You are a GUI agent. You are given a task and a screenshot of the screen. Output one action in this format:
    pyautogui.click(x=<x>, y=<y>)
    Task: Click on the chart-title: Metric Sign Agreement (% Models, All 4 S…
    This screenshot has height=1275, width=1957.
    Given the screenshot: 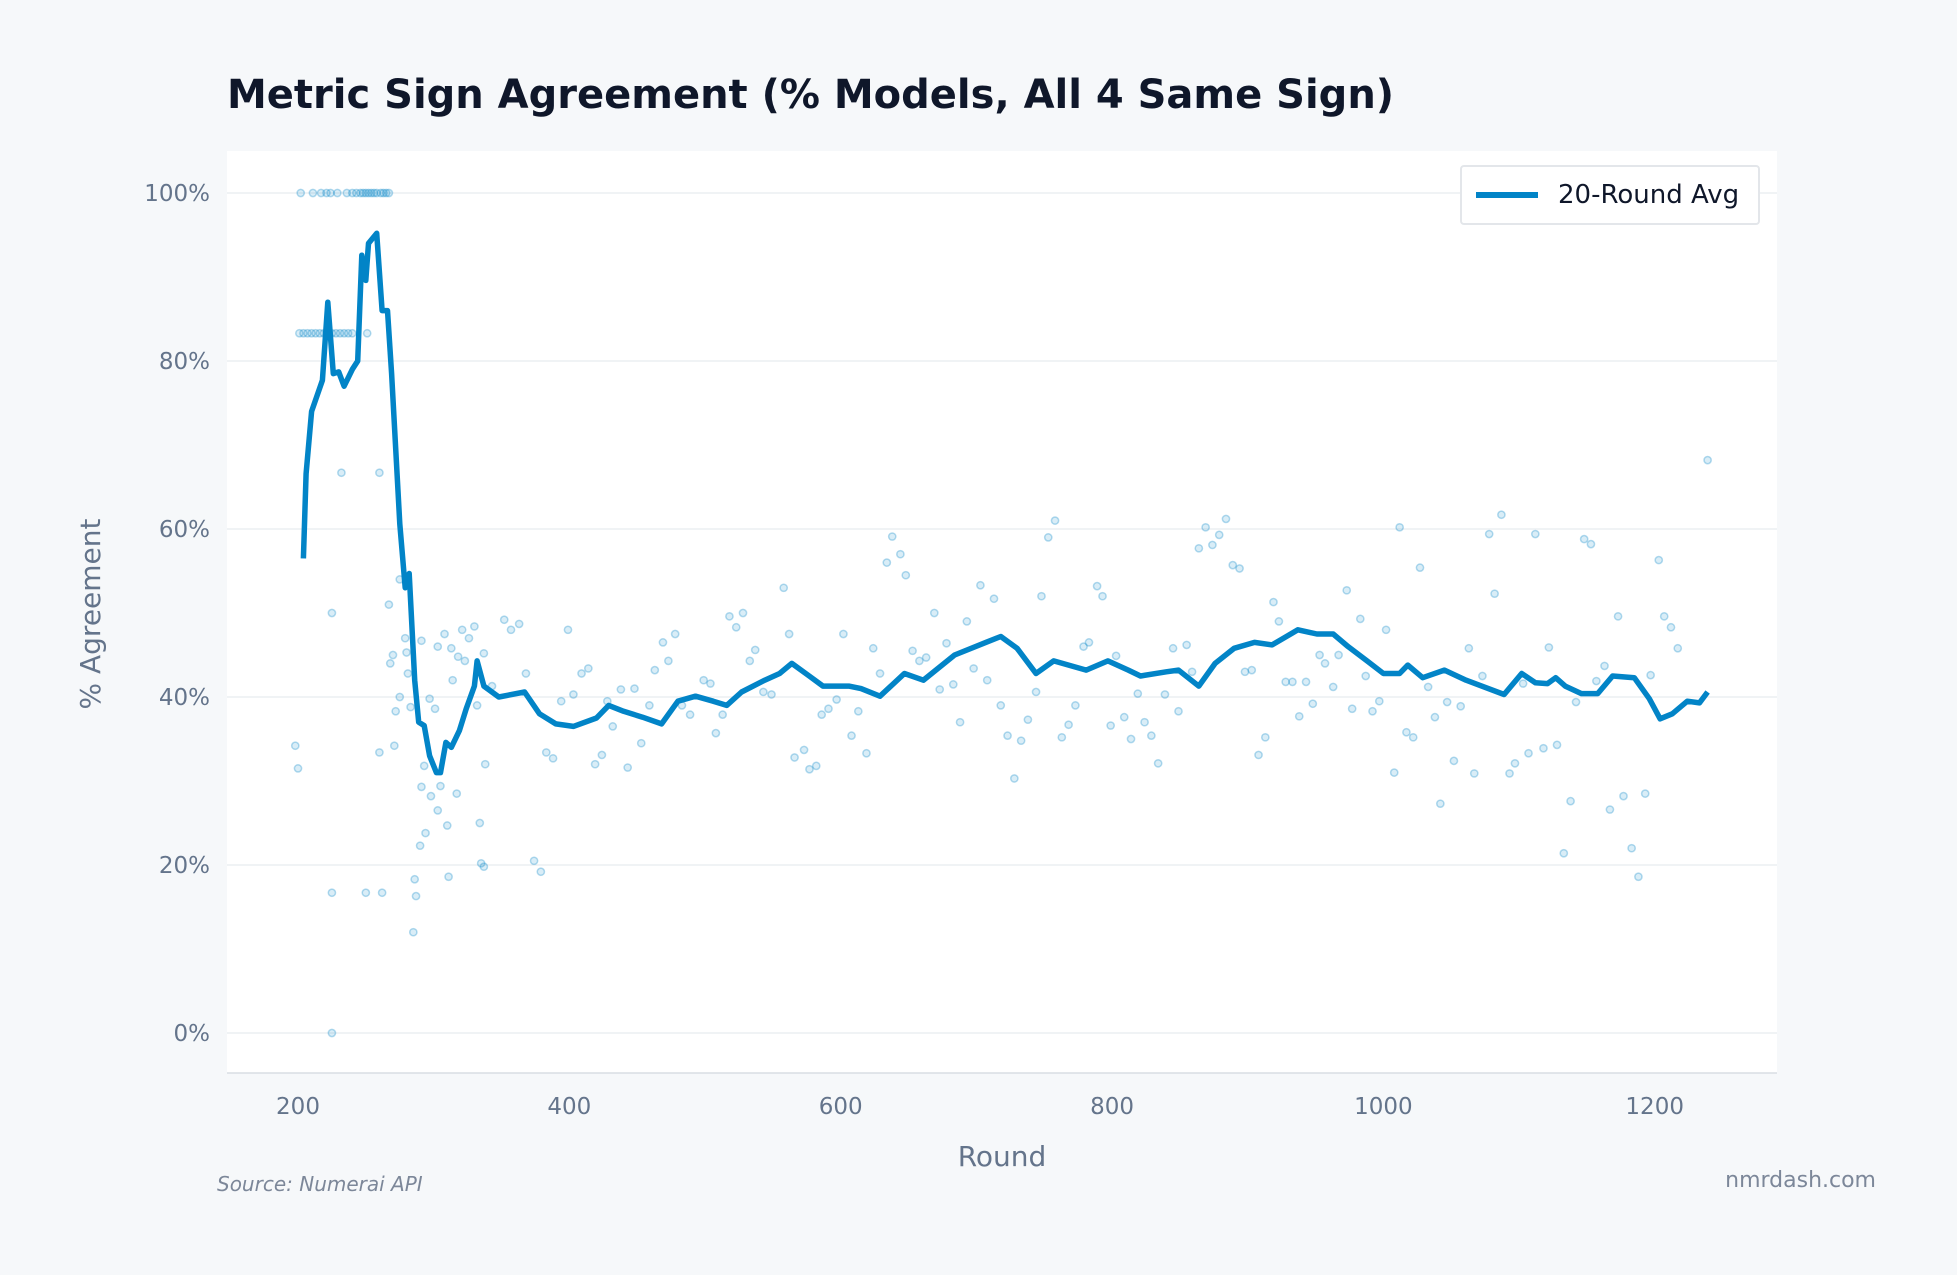 What is the action you would take?
    pyautogui.click(x=811, y=95)
    